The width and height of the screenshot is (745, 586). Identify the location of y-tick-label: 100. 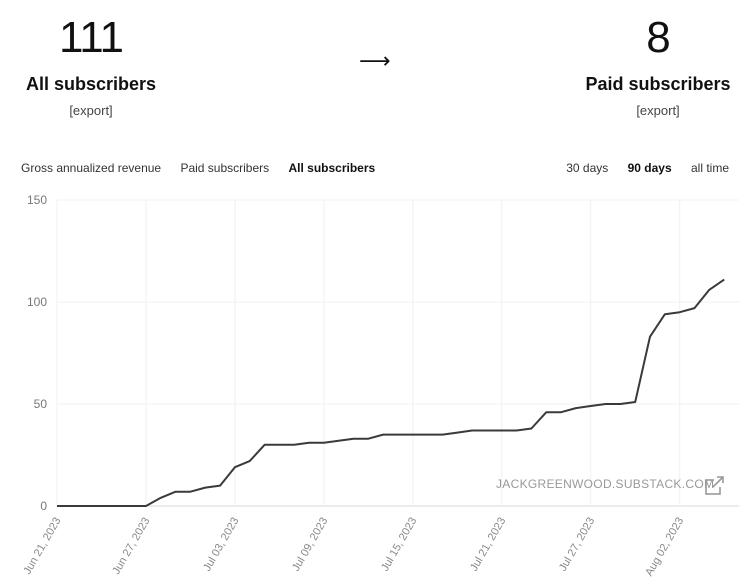
(37, 302).